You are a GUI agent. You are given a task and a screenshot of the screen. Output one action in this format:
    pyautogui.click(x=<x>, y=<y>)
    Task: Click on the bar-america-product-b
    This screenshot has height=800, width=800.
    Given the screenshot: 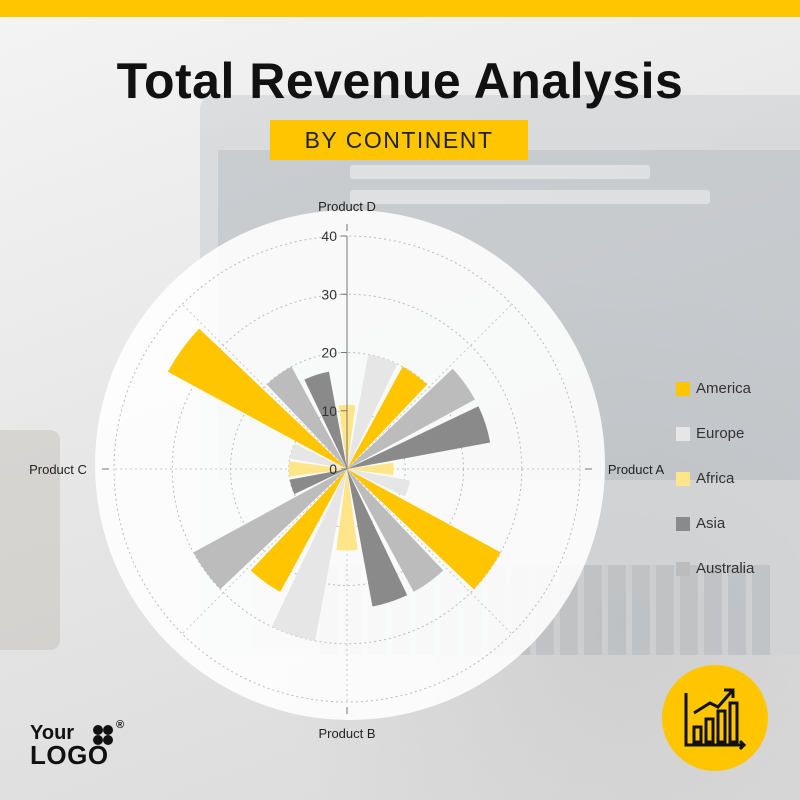 What is the action you would take?
    pyautogui.click(x=298, y=530)
    